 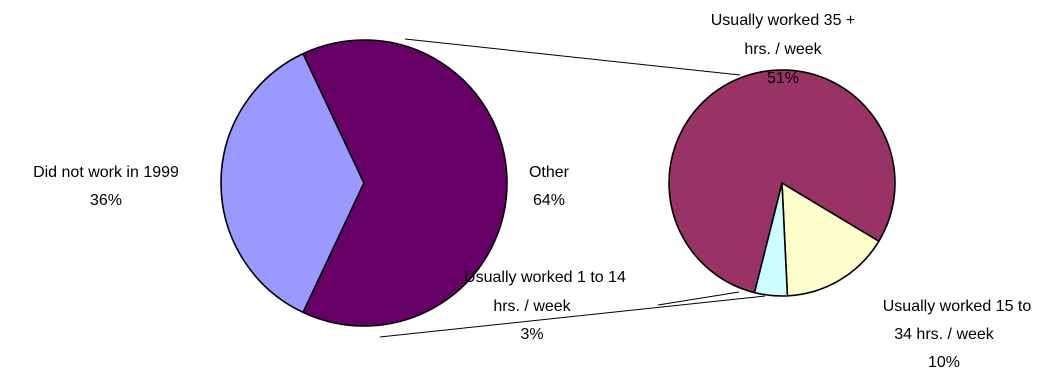 I want to click on leader-line-1to14, so click(x=698, y=298).